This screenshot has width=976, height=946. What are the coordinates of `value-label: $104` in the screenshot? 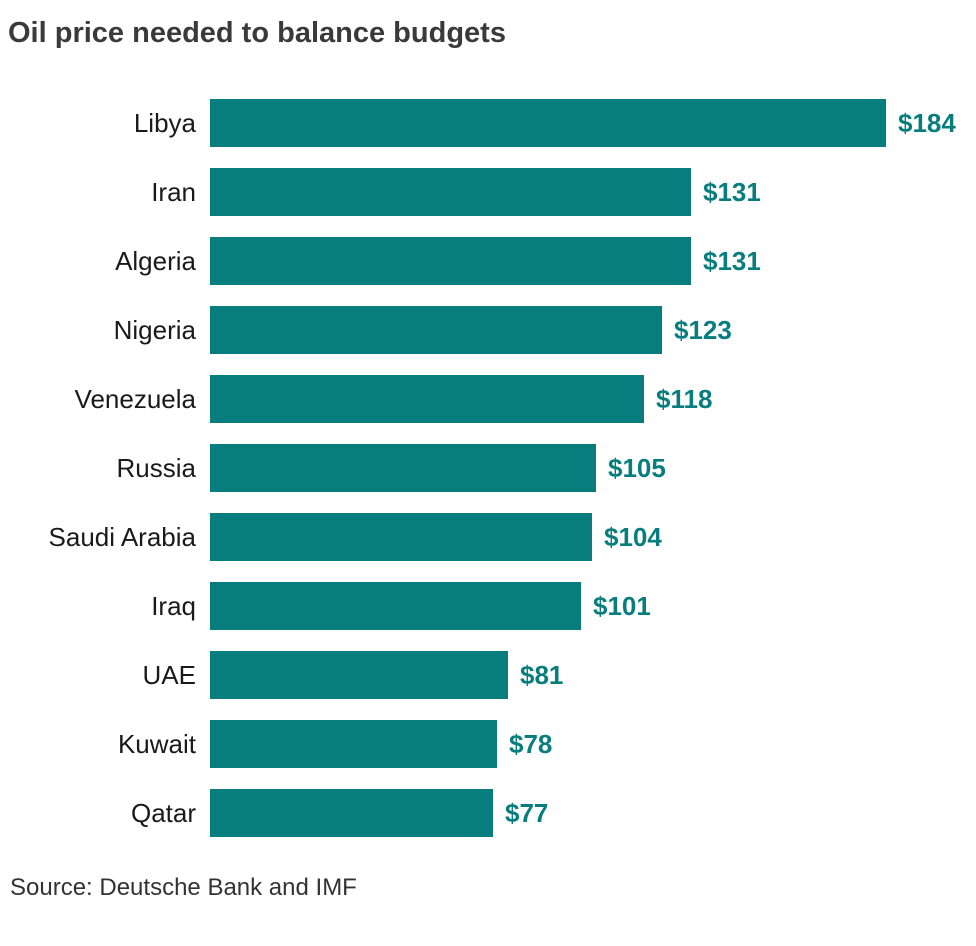 It's located at (633, 536).